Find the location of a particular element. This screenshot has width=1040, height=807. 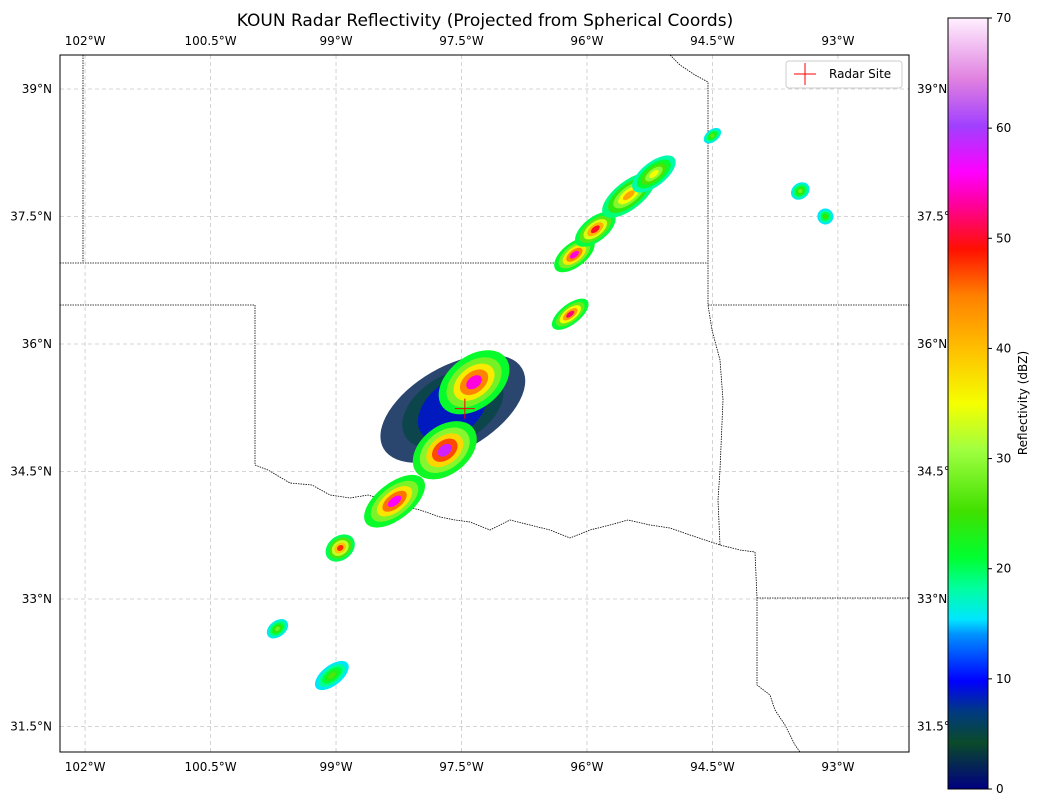

legend-marker-icon is located at coordinates (805, 74).